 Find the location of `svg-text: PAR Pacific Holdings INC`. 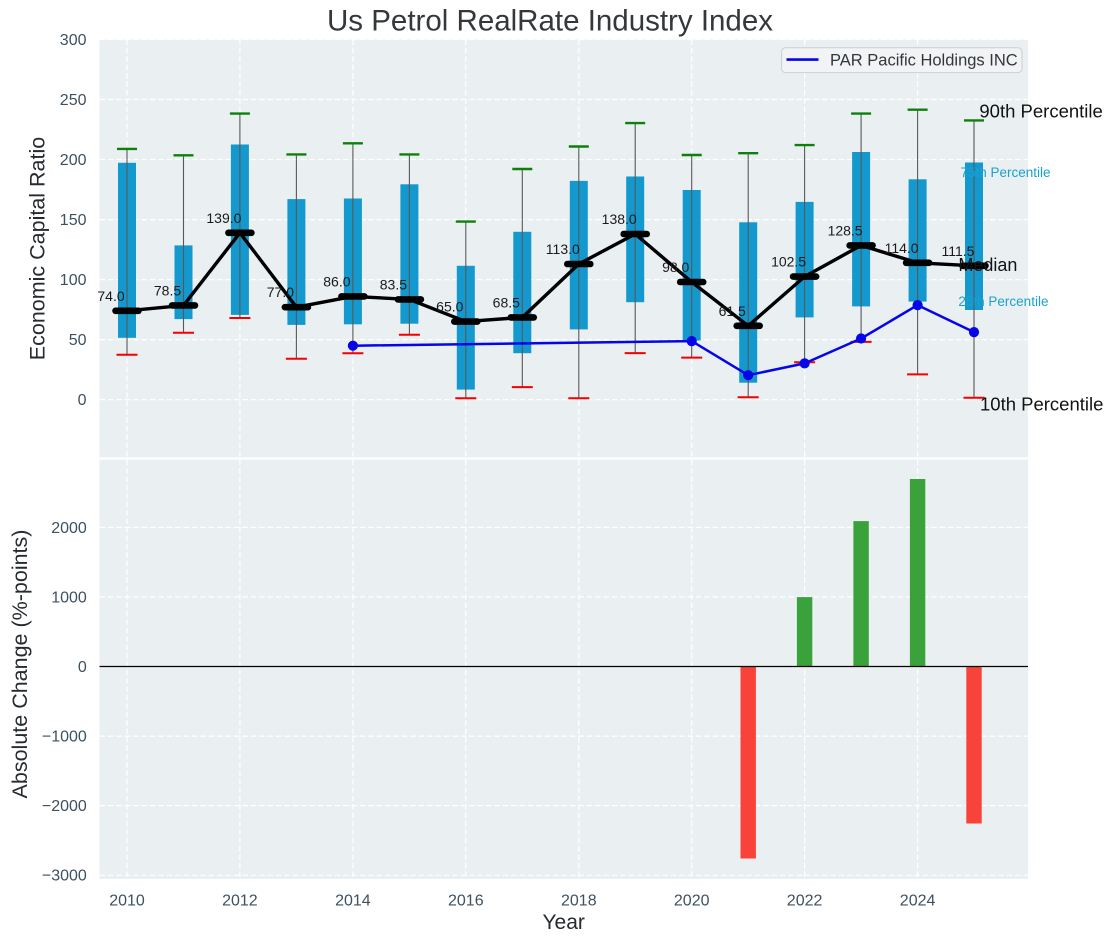

svg-text: PAR Pacific Holdings INC is located at coordinates (924, 60).